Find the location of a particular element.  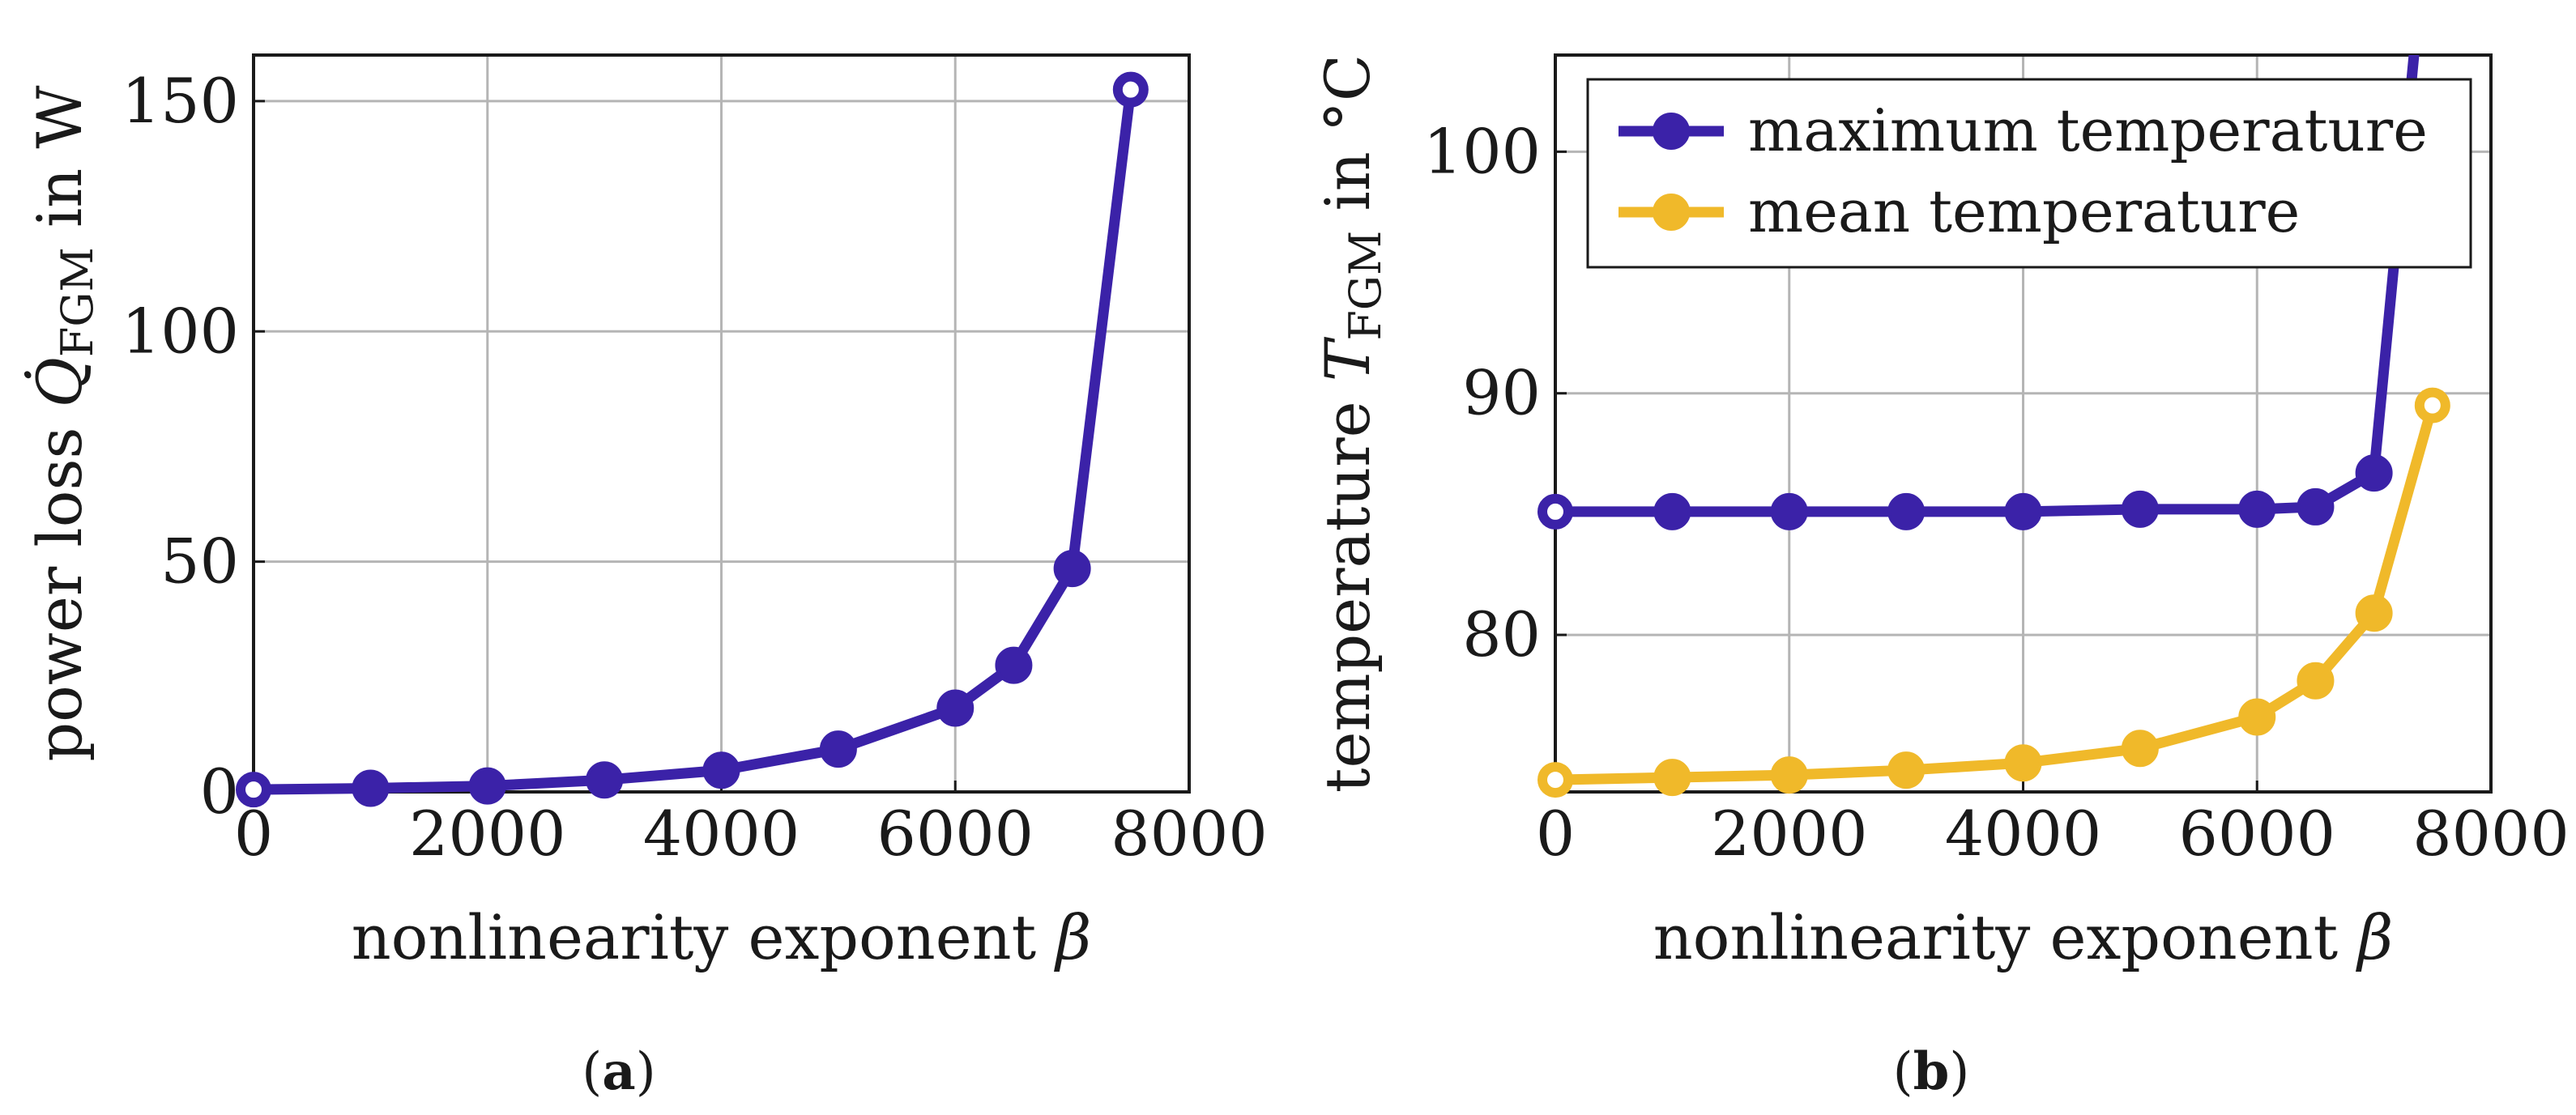

panel-caption: (a) is located at coordinates (619, 1071).